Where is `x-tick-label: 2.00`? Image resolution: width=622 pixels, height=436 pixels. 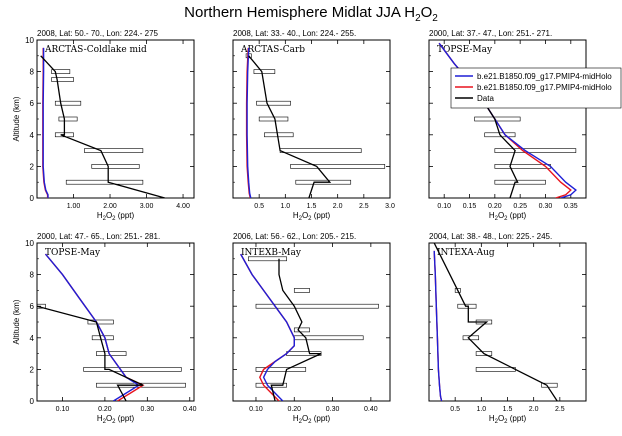
x-tick-label: 2.00 is located at coordinates (110, 206).